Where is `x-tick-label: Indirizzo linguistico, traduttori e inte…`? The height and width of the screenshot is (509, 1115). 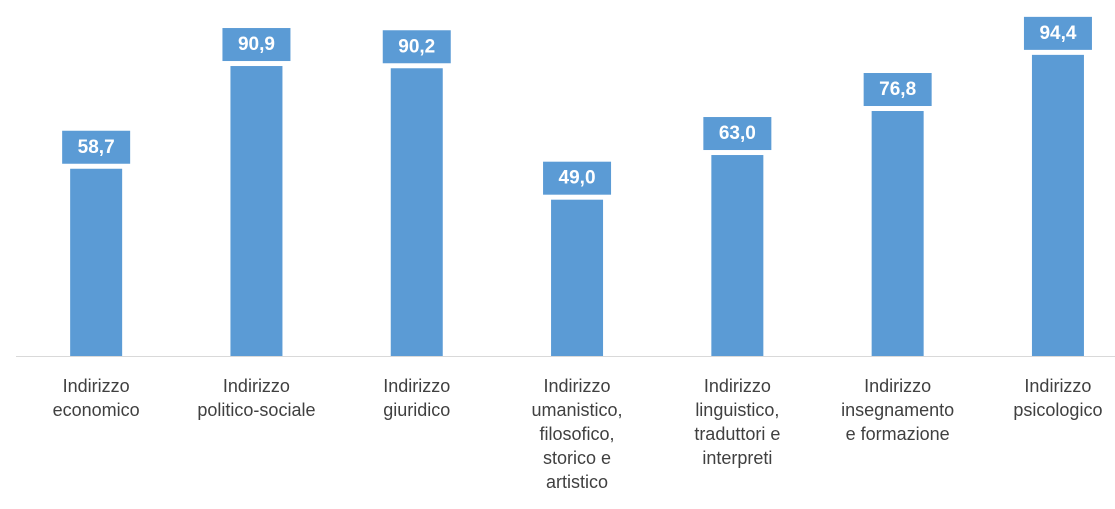
x-tick-label: Indirizzo linguistico, traduttori e inte… is located at coordinates (737, 422).